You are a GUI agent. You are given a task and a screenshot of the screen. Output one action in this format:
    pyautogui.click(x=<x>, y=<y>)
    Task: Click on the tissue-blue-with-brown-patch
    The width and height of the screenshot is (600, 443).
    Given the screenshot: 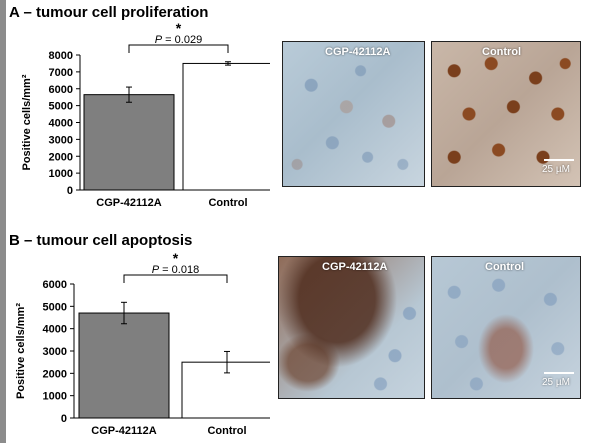 What is the action you would take?
    pyautogui.click(x=506, y=327)
    